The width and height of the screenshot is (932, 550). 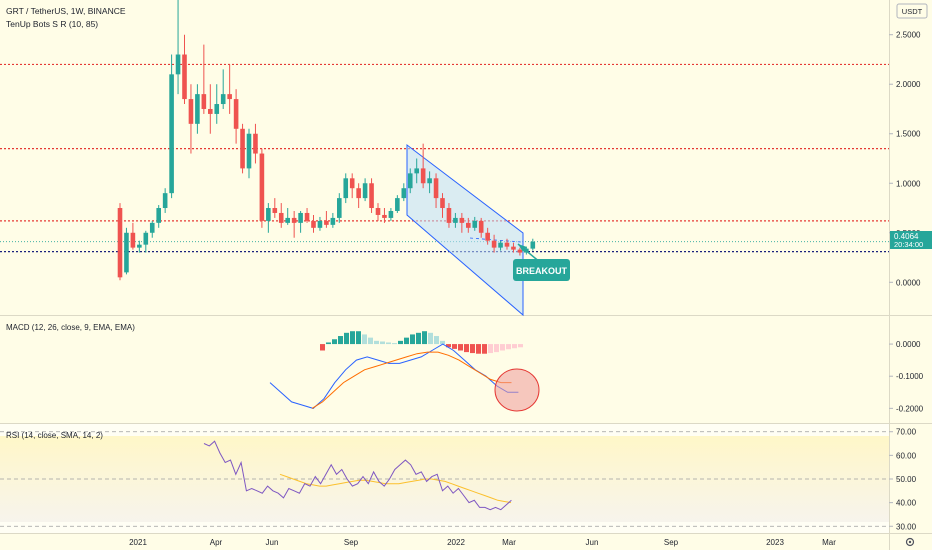 I want to click on macd-title: MACD (12, 26, close, 9, EMA, EMA), so click(x=70, y=327).